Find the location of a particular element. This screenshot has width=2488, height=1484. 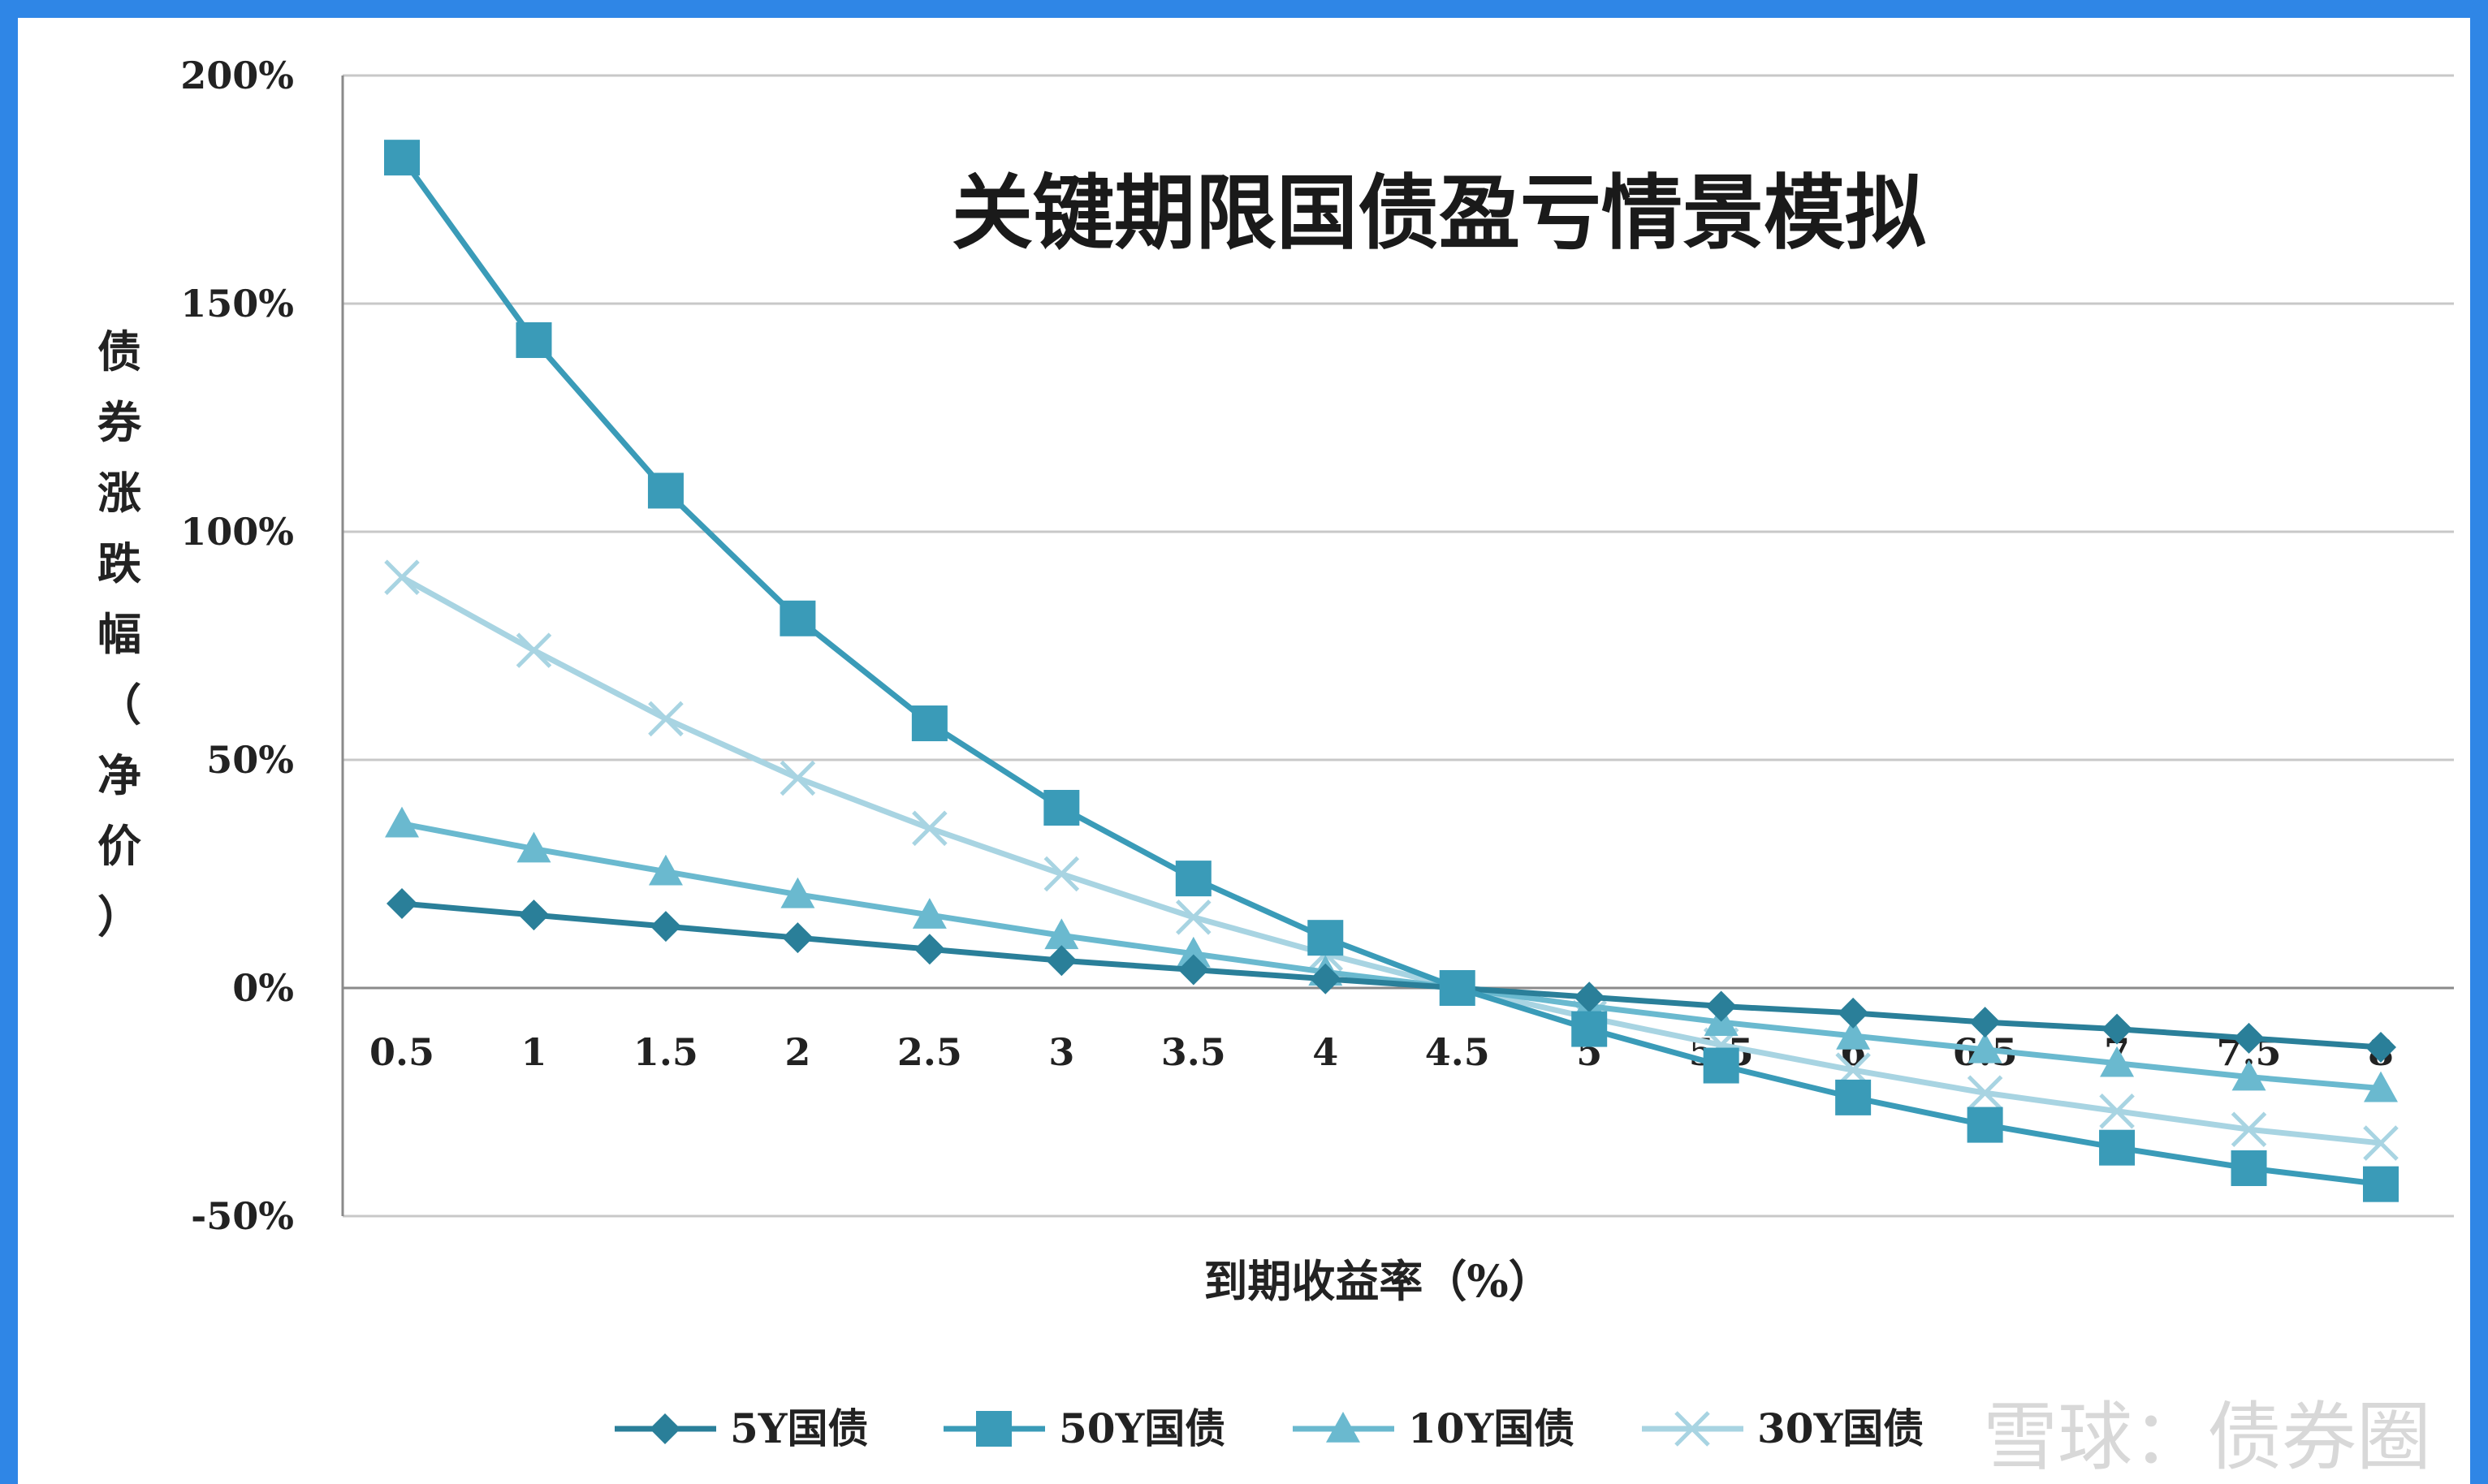

x-tick-label: 3.5 is located at coordinates (1193, 1052).